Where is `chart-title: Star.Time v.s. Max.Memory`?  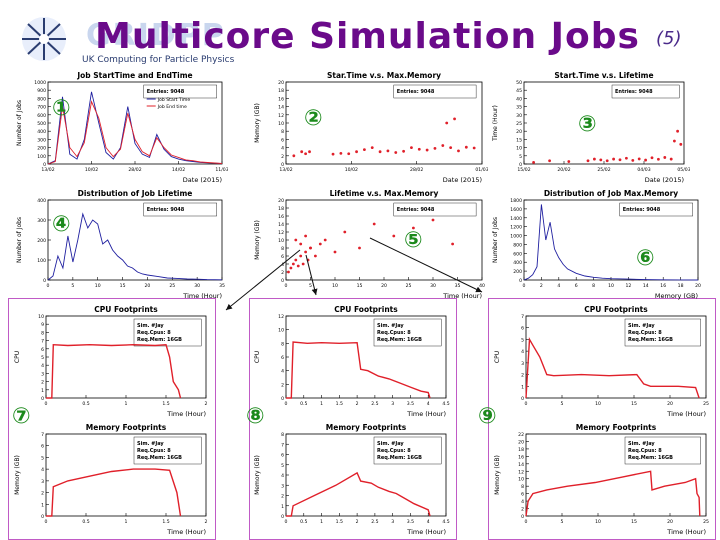 chart-title: Star.Time v.s. Max.Memory is located at coordinates (384, 75).